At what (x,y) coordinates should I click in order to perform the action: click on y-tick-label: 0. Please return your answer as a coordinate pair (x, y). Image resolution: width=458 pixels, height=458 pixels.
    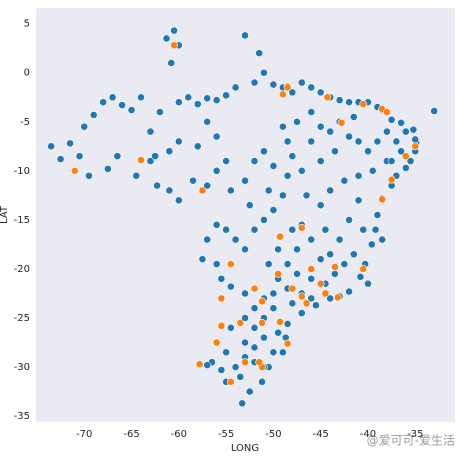
    Looking at the image, I should click on (27, 73).